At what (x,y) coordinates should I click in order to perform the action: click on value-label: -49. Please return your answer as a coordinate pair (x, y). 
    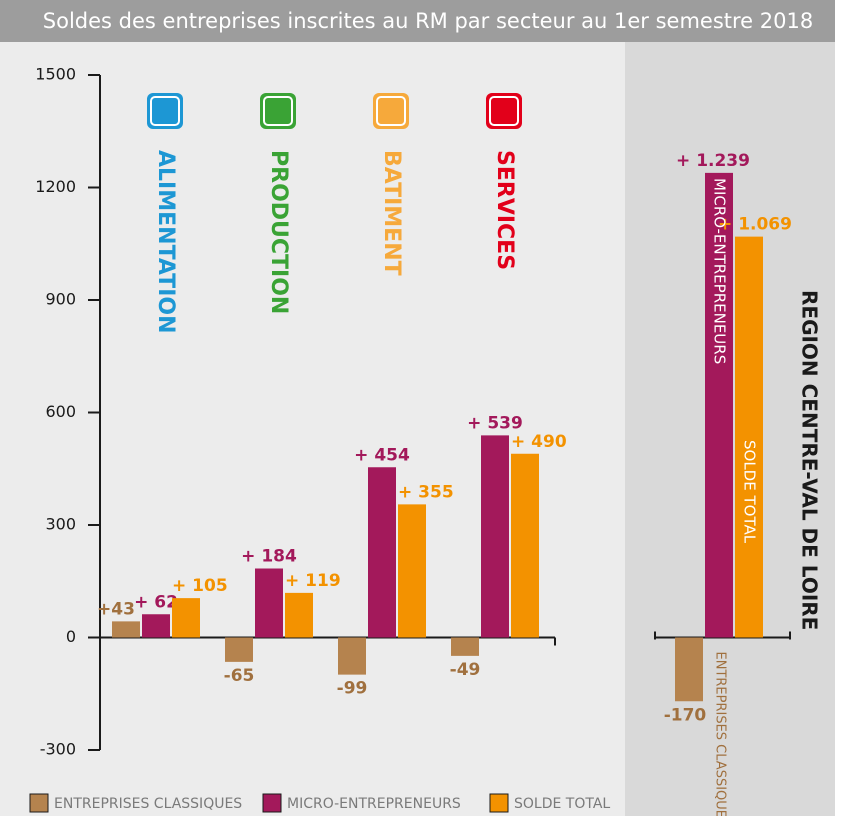
    Looking at the image, I should click on (465, 670).